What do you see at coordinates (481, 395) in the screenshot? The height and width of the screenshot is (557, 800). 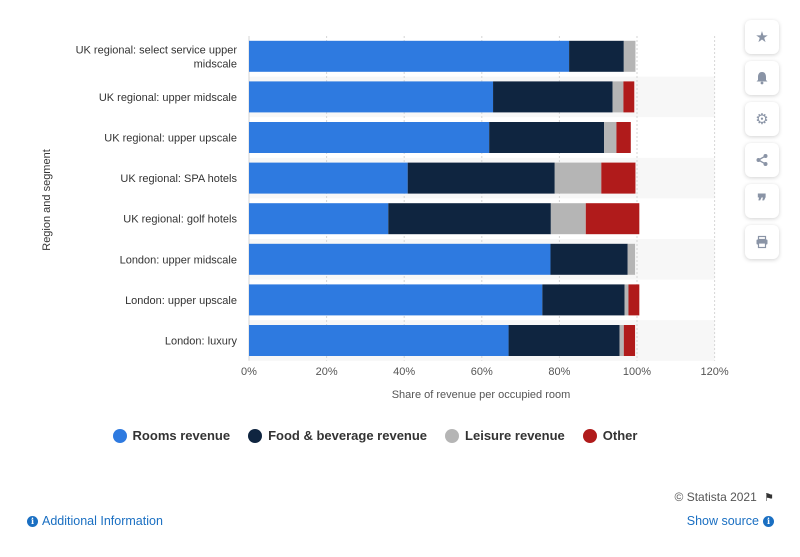 I see `x-axis-label: Share of revenue per occupied room` at bounding box center [481, 395].